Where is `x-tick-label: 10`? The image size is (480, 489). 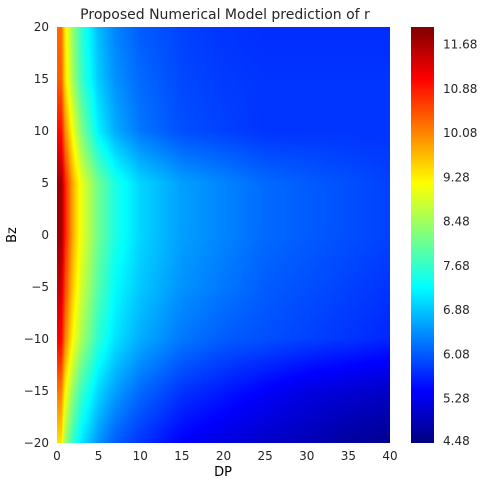
x-tick-label: 10 is located at coordinates (140, 456).